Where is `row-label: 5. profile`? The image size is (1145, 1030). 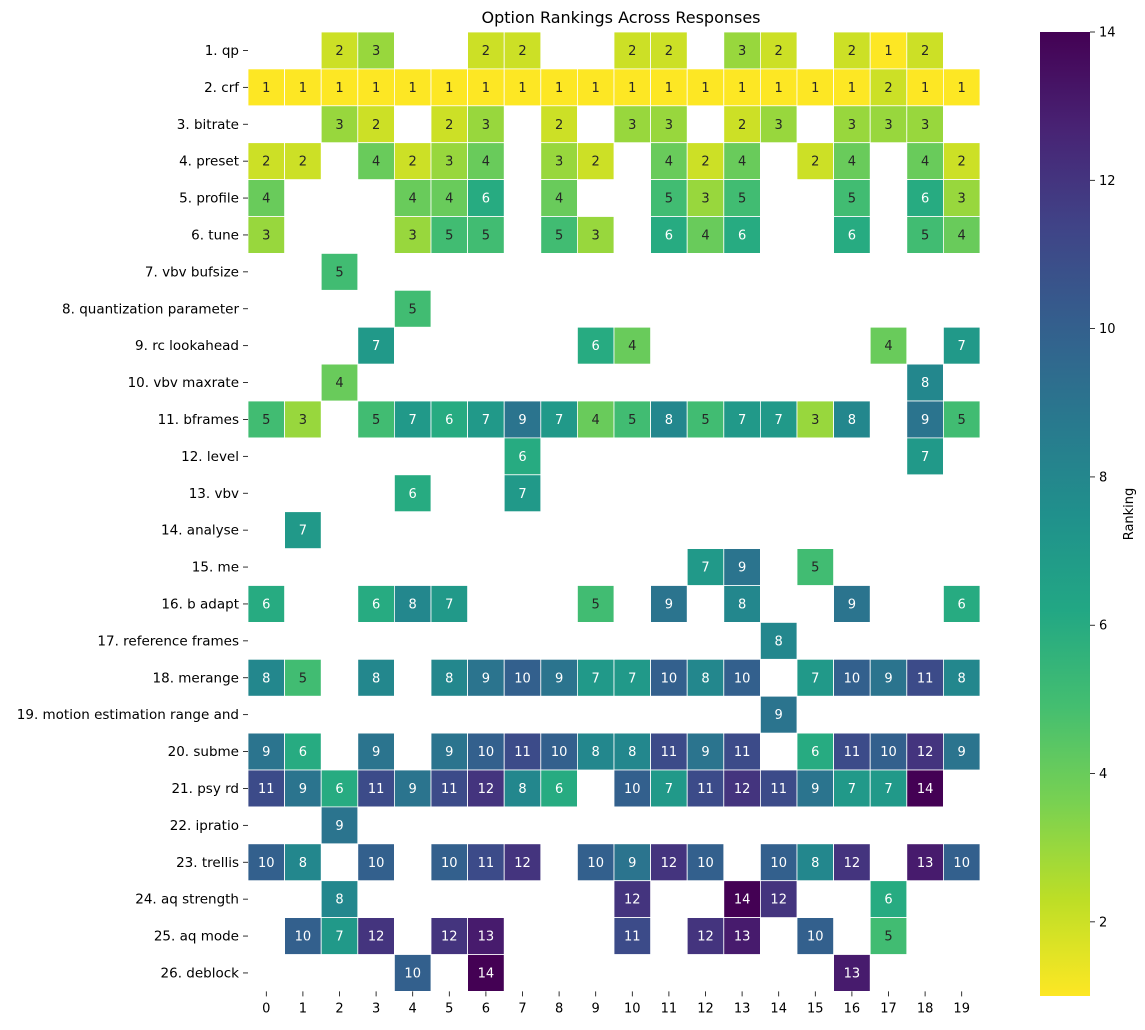 row-label: 5. profile is located at coordinates (209, 199).